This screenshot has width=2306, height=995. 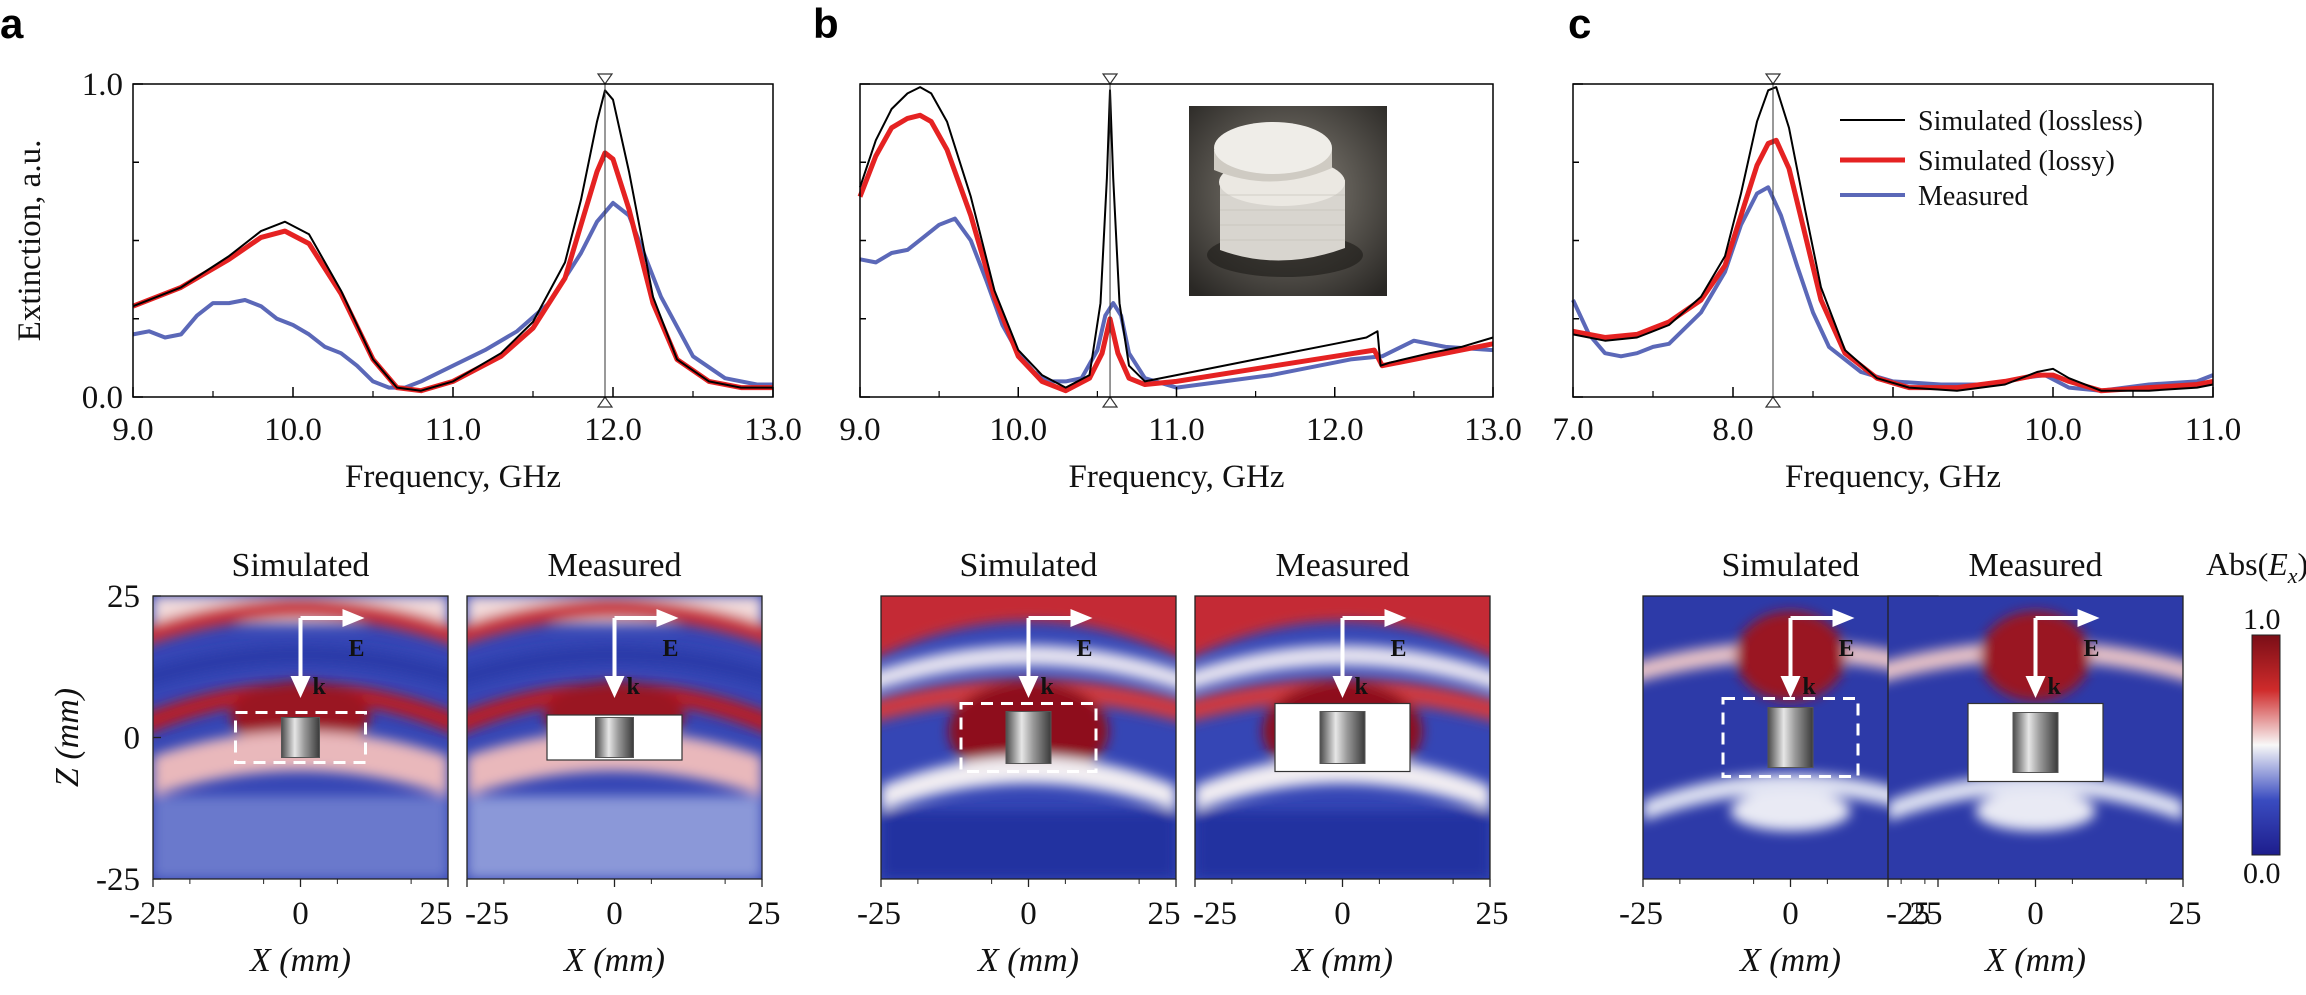 I want to click on panel-letter-c: c, so click(x=1579, y=23).